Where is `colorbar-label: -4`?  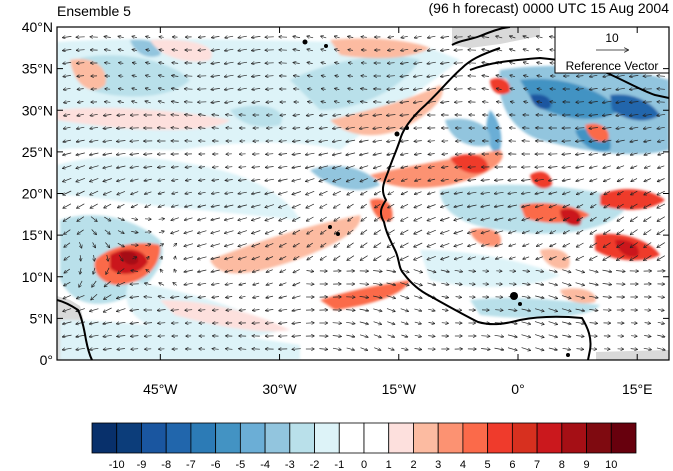 colorbar-label: -4 is located at coordinates (265, 465).